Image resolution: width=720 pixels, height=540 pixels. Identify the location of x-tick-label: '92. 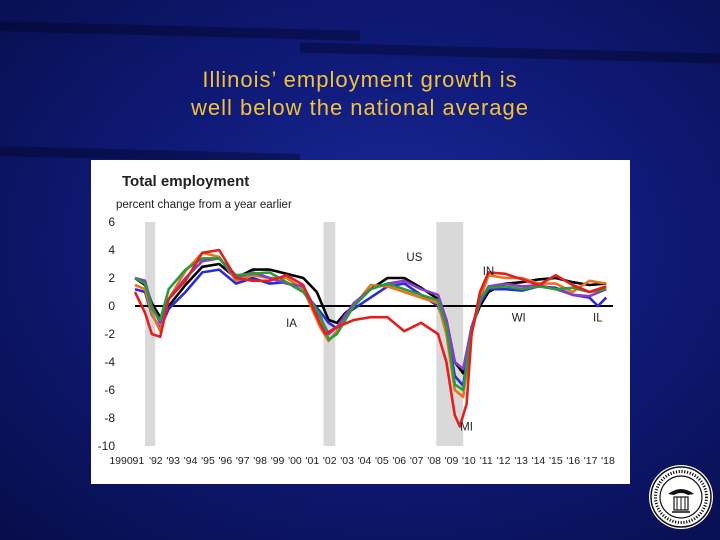
(156, 461).